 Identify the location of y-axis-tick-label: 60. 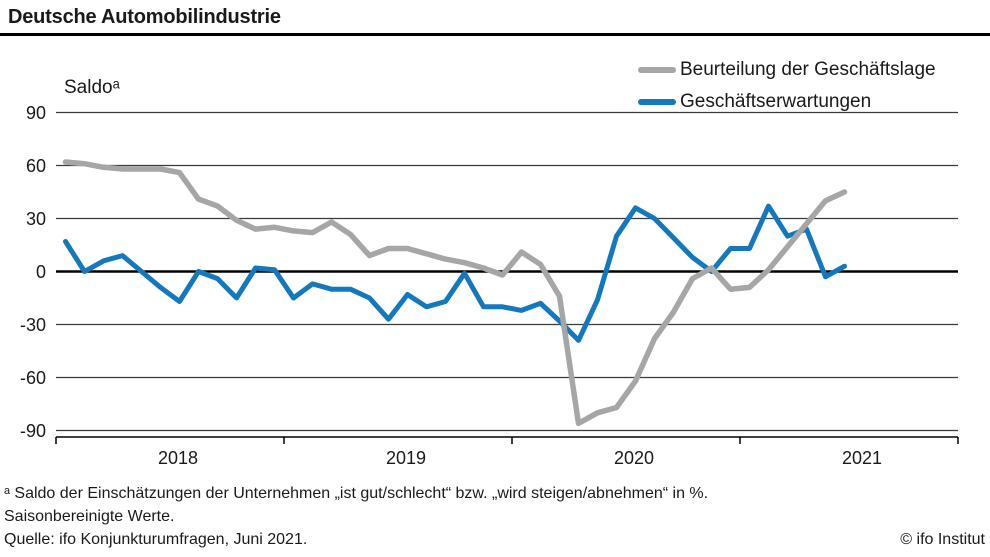
(35, 165).